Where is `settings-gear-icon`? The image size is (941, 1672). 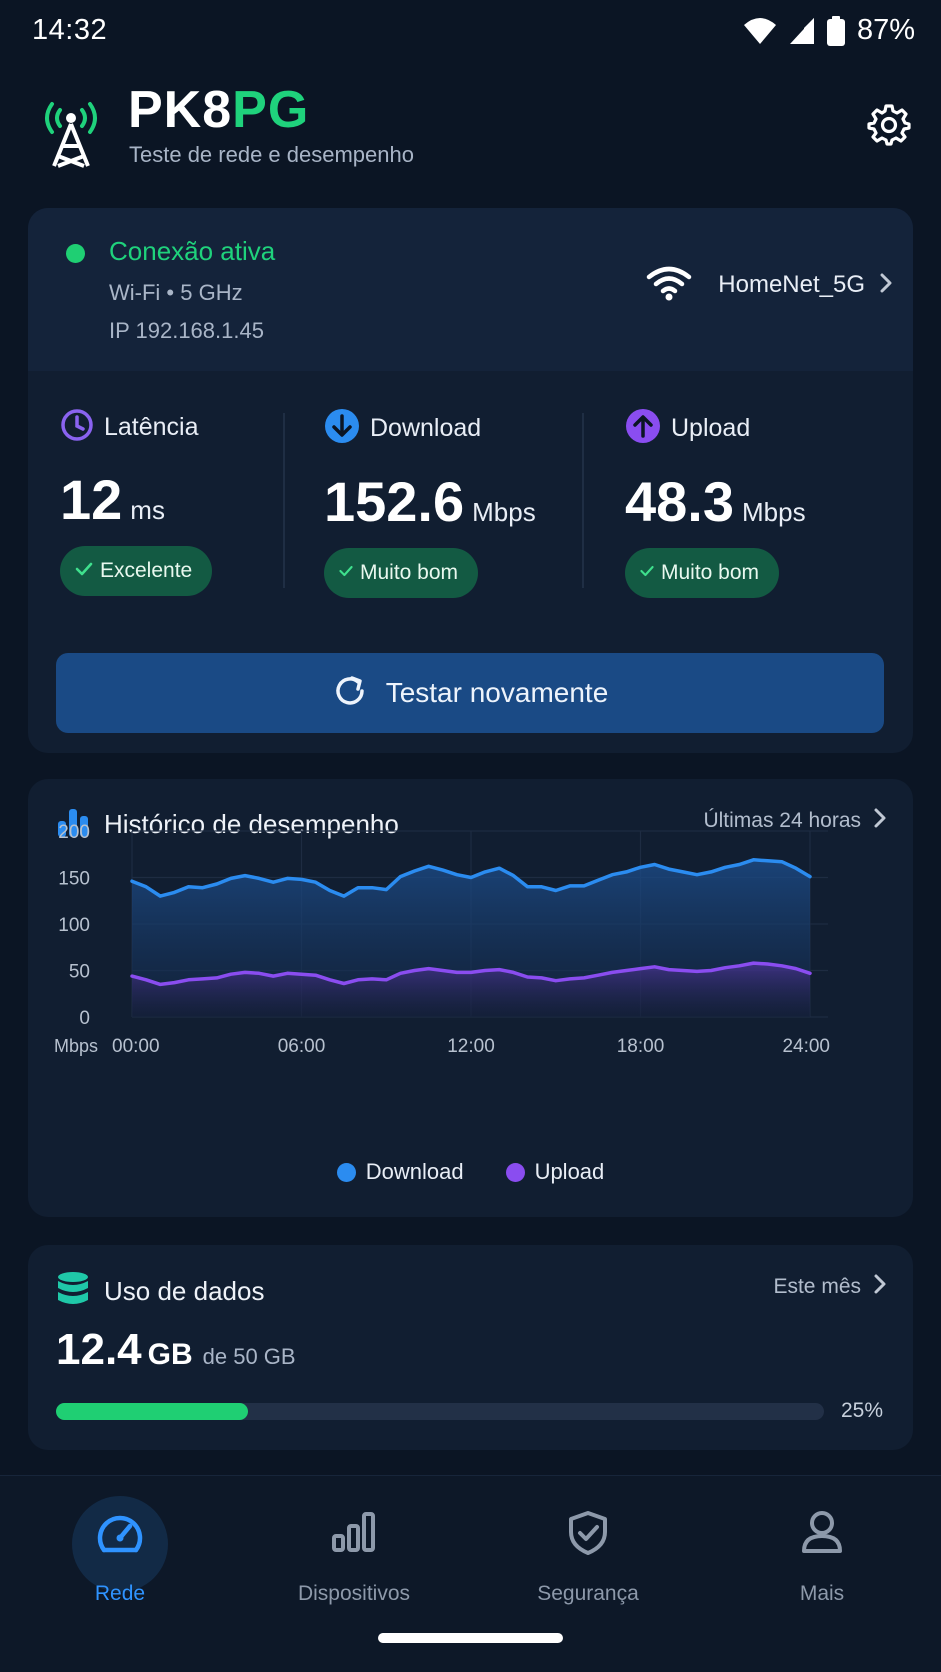 settings-gear-icon is located at coordinates (889, 124).